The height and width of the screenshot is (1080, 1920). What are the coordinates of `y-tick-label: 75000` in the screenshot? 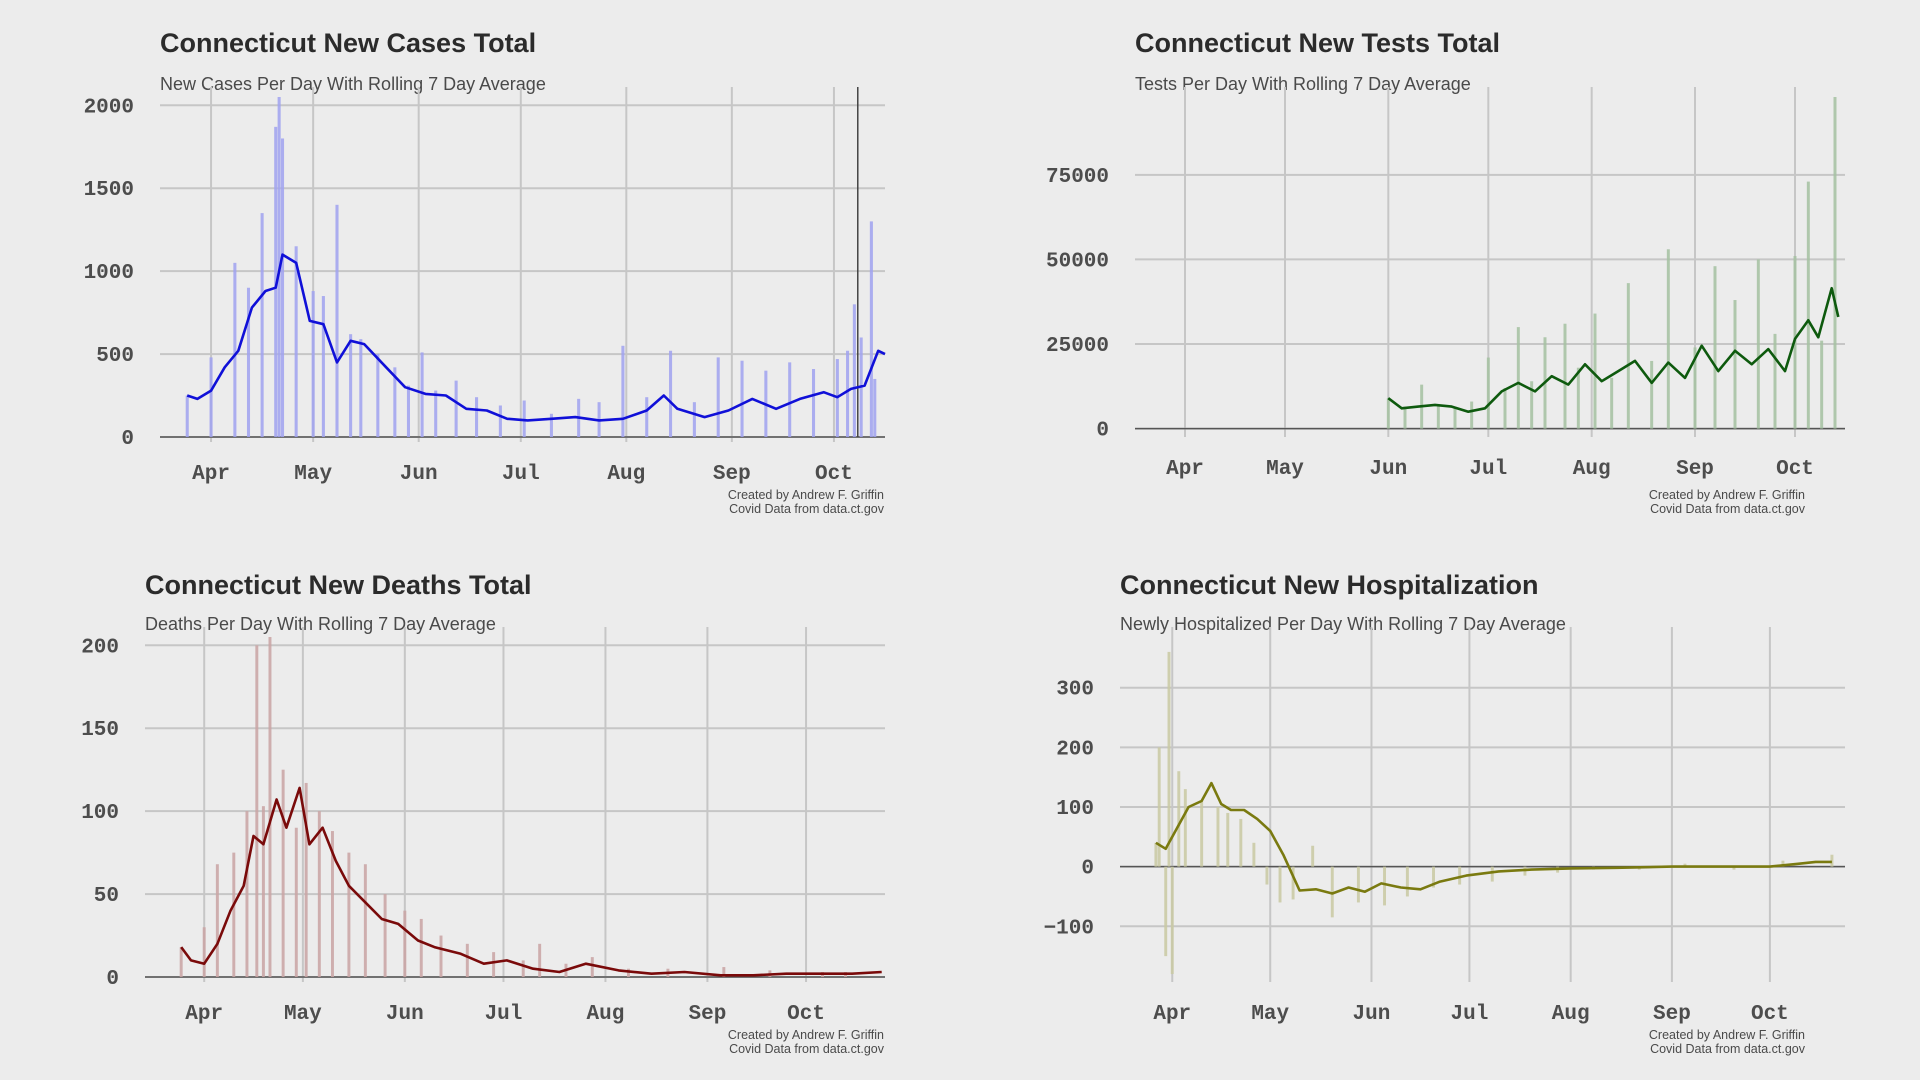 It's located at (1077, 177).